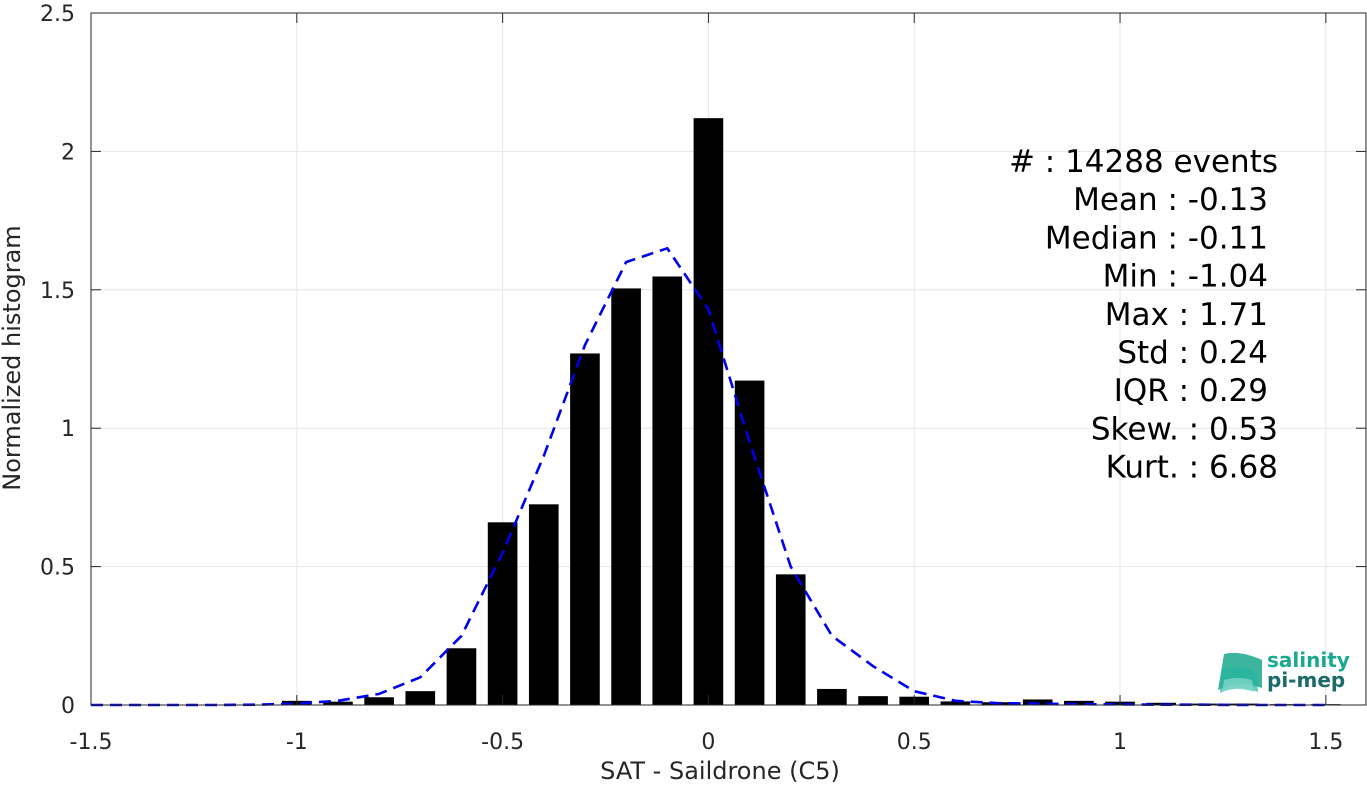 Image resolution: width=1367 pixels, height=785 pixels. I want to click on y-tick-label: 1, so click(68, 429).